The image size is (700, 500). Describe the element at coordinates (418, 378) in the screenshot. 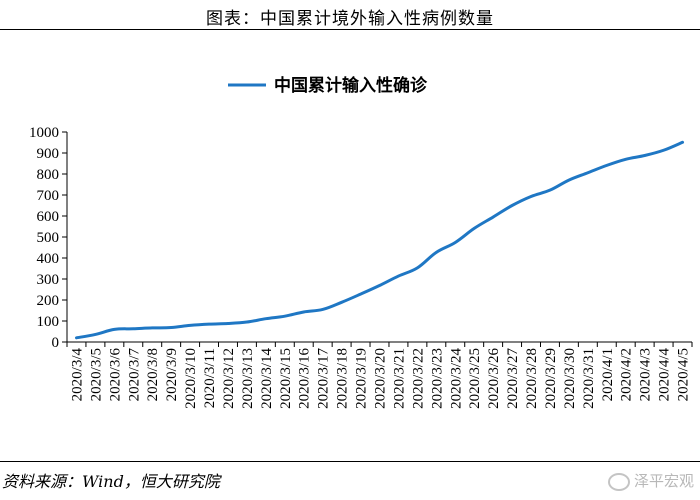

I see `x-tick-label: 2020/3/22` at that location.